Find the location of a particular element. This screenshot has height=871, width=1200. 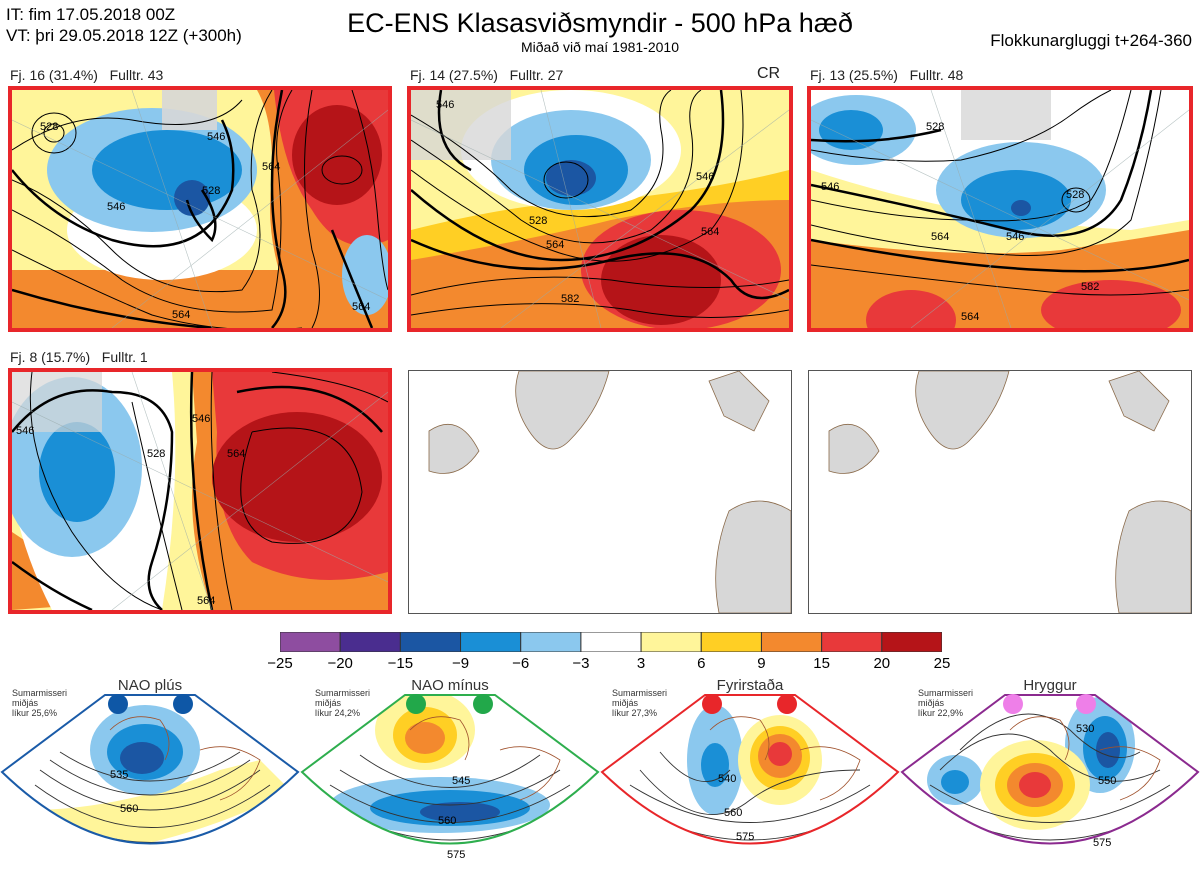

colorbar-tick-label: −6 is located at coordinates (521, 663).